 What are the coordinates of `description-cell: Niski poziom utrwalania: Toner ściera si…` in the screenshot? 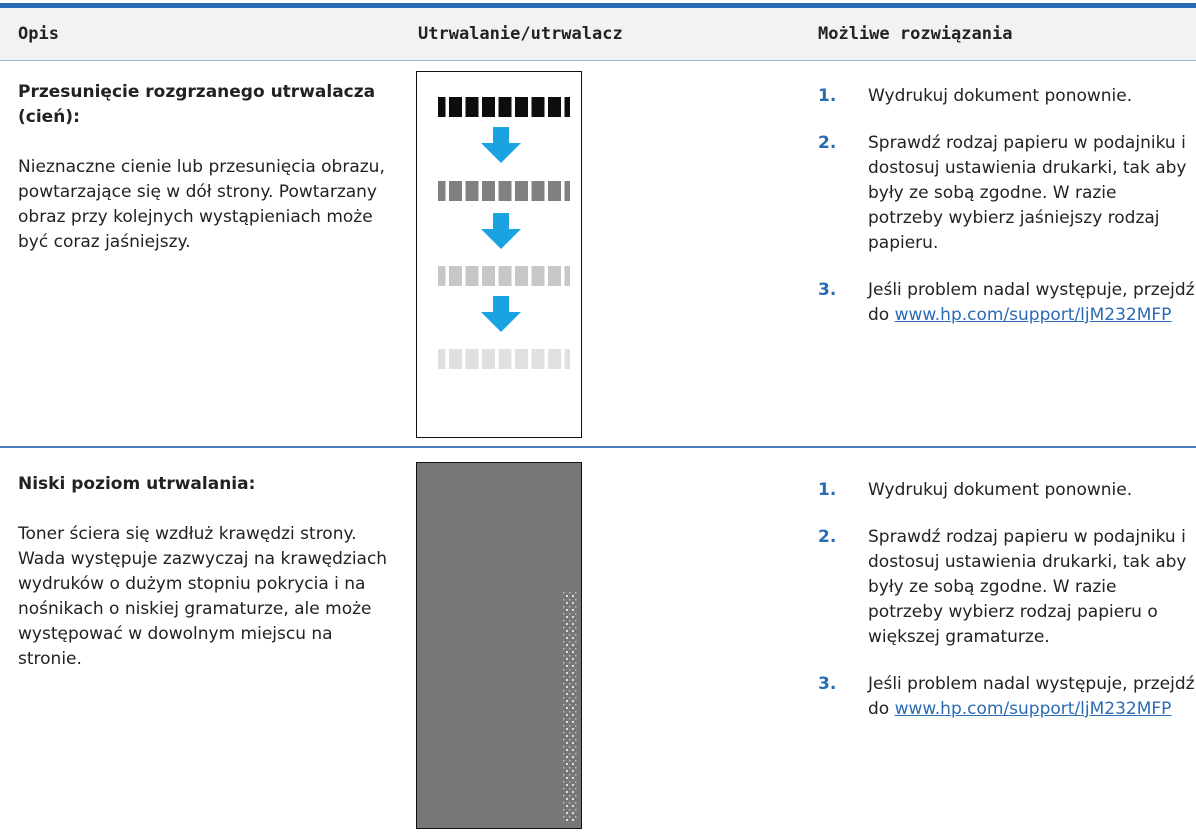 It's located at (205, 572).